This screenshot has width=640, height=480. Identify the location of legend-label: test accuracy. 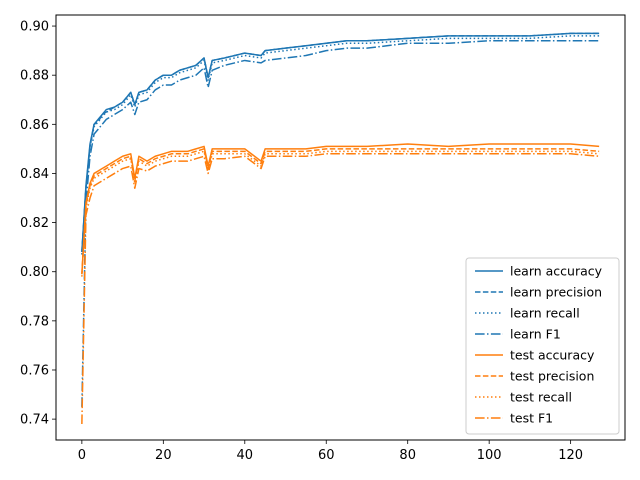
(552, 355).